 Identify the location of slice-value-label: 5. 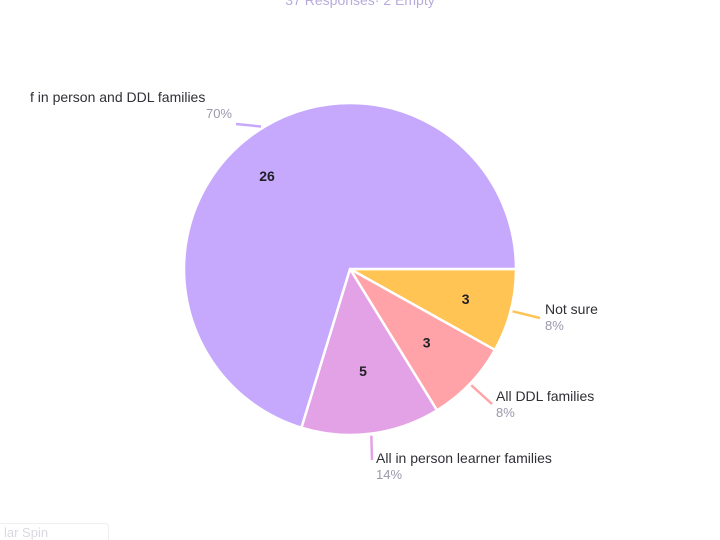
(363, 371).